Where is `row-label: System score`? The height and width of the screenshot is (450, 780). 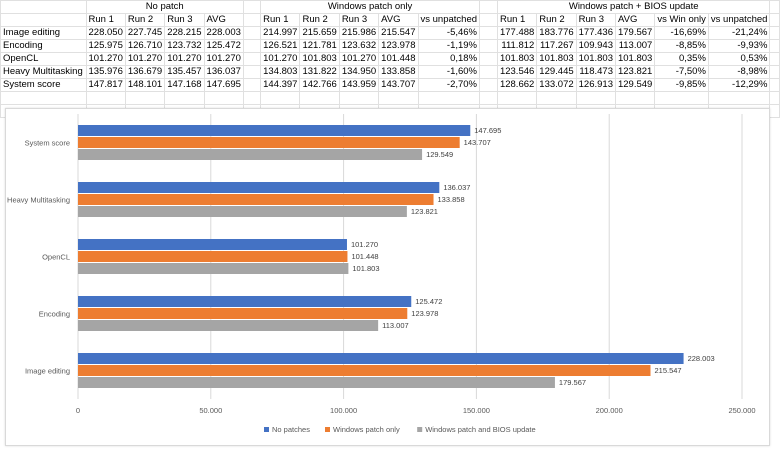
row-label: System score is located at coordinates (43, 85).